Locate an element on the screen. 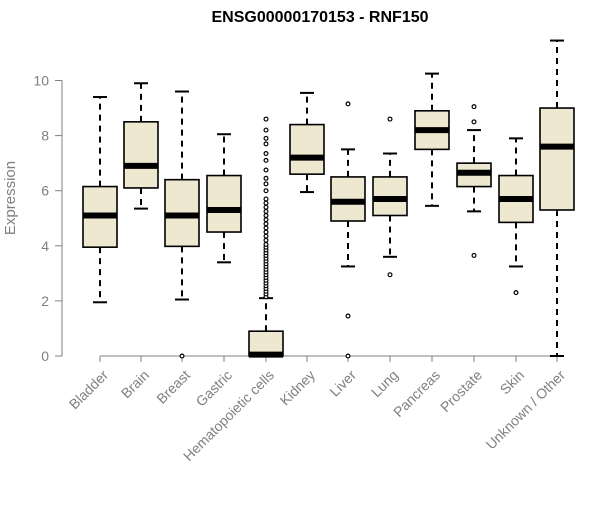  y-tick-label: 6 is located at coordinates (45, 191).